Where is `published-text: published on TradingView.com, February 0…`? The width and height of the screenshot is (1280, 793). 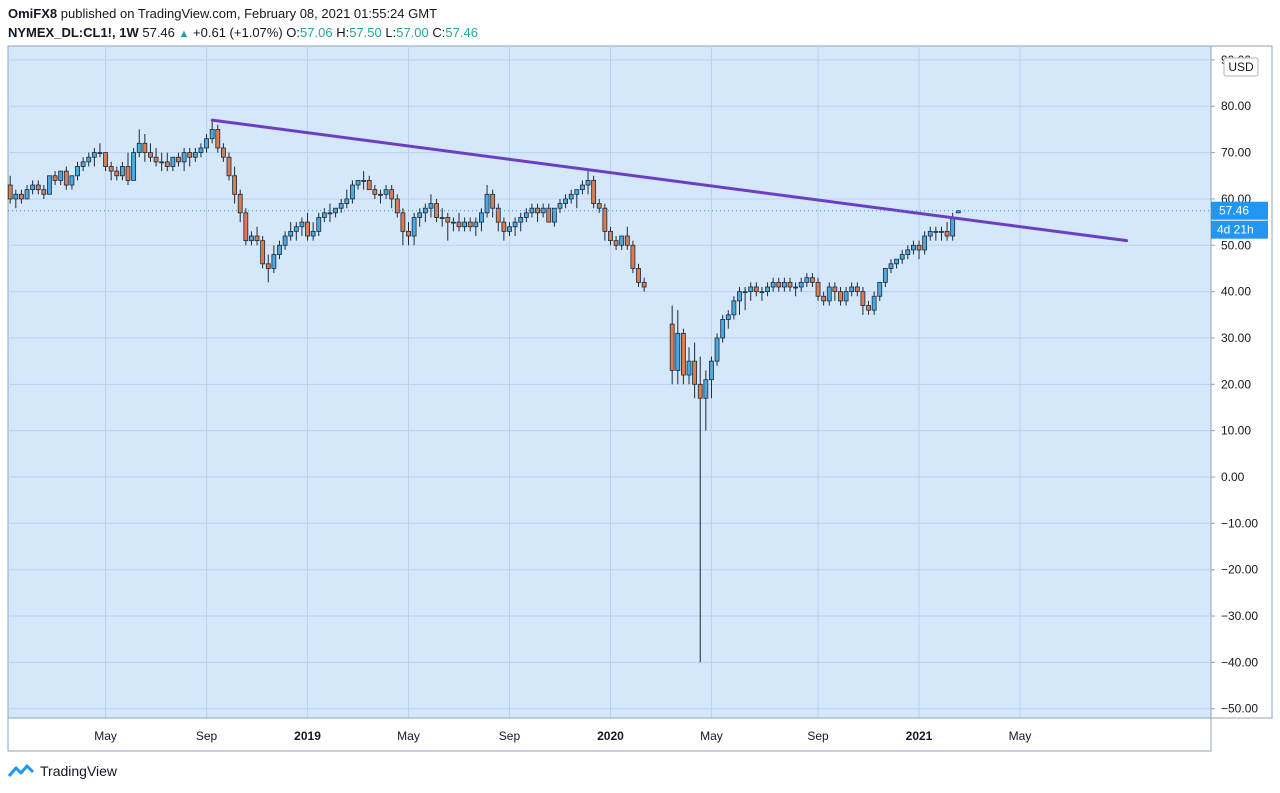 published-text: published on TradingView.com, February 0… is located at coordinates (249, 13).